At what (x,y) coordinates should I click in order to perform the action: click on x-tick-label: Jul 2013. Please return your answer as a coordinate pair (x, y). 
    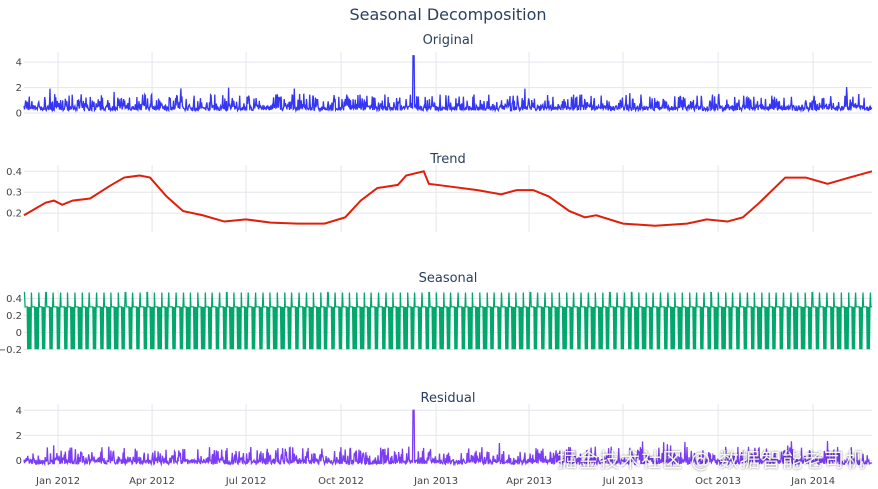
    Looking at the image, I should click on (623, 481).